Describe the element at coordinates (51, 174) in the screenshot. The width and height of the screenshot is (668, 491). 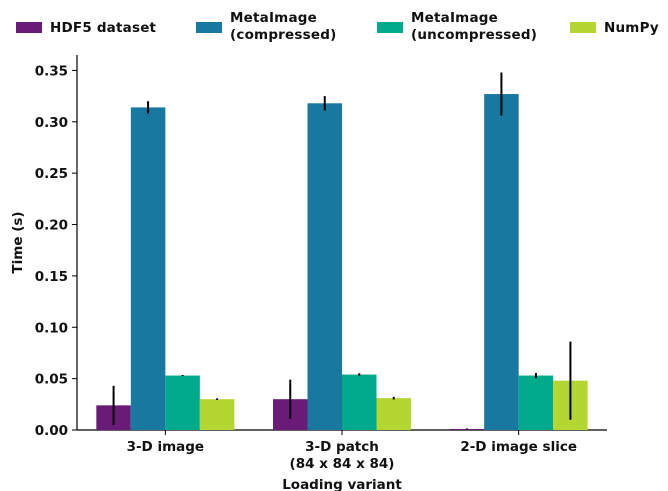
I see `y-tick-label: 0.25` at that location.